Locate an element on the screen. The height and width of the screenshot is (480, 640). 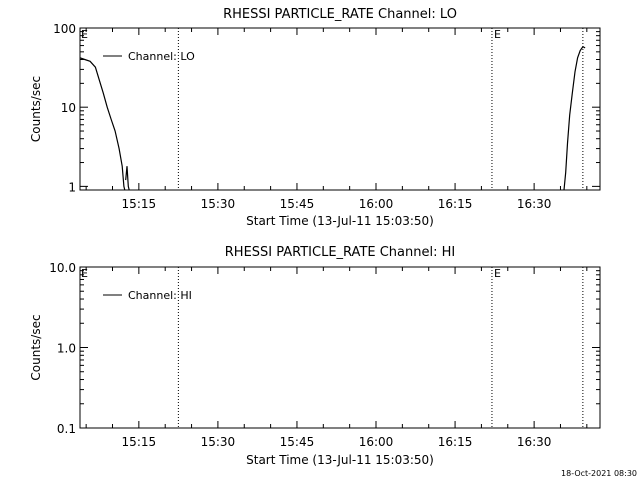
y-tick-label: 10 is located at coordinates (68, 108).